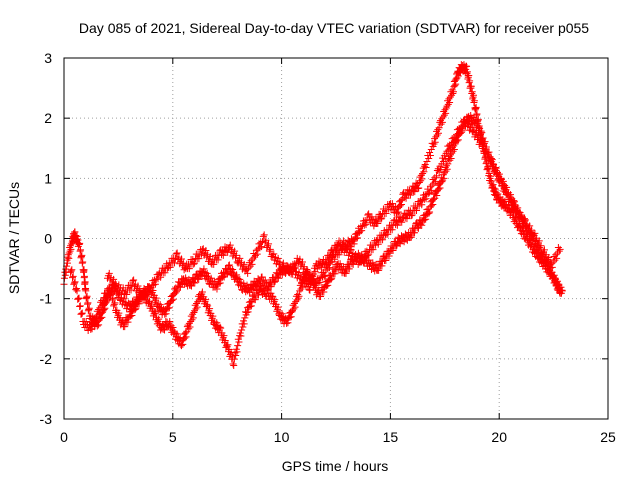 Image resolution: width=640 pixels, height=480 pixels. Describe the element at coordinates (335, 466) in the screenshot. I see `x-axis-label: GPS time / hours` at that location.